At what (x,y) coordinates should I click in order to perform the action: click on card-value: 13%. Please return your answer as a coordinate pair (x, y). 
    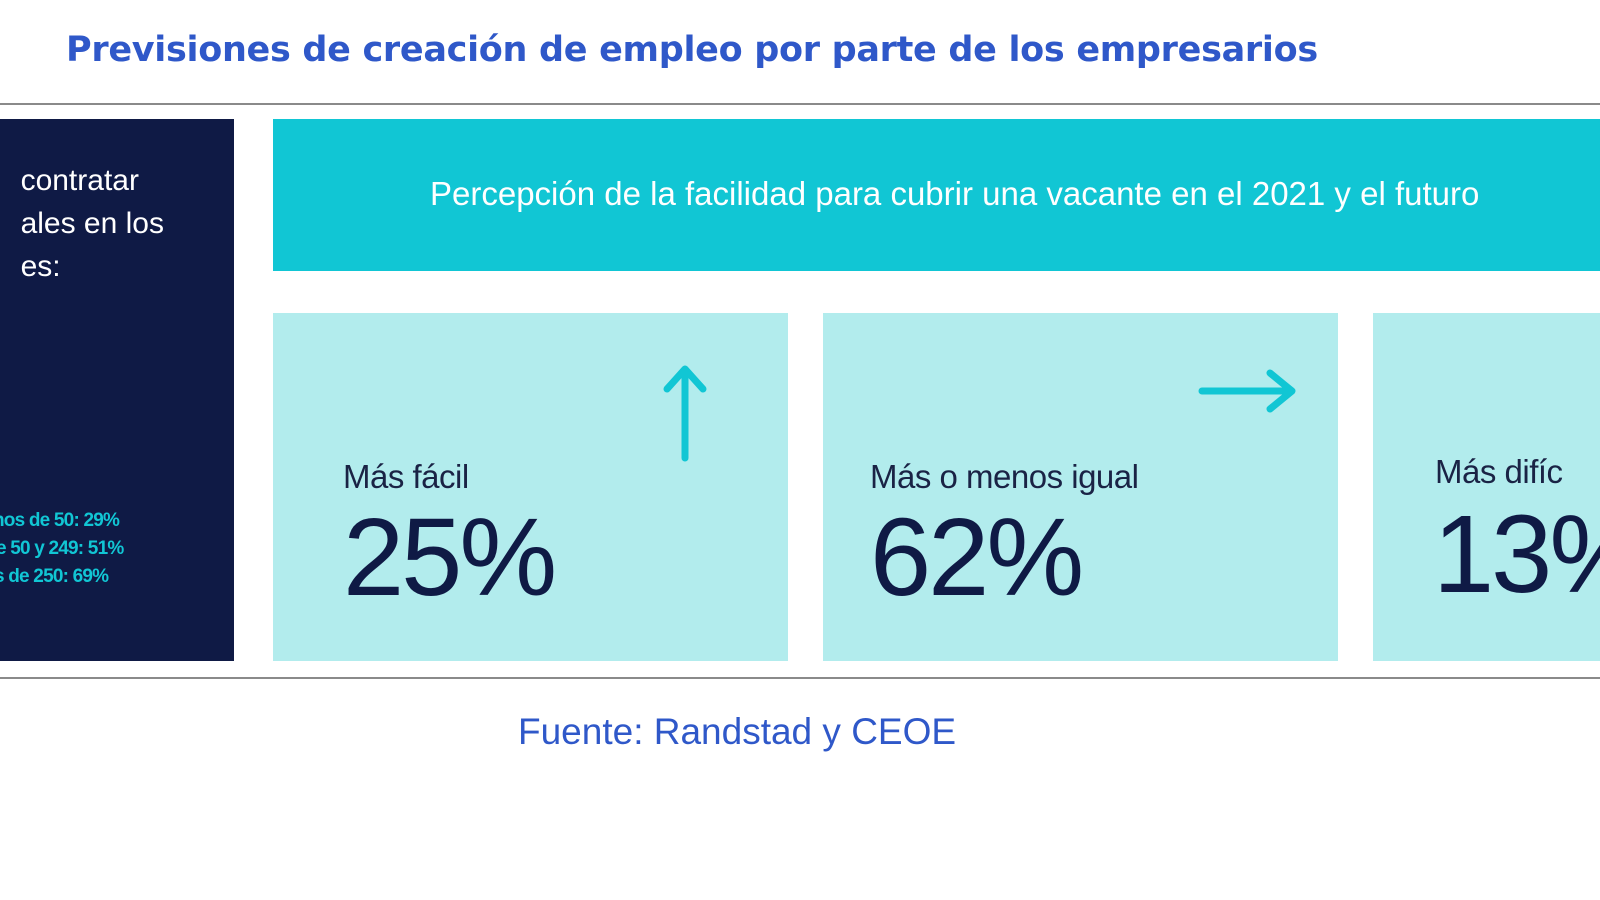
    Looking at the image, I should click on (1516, 554).